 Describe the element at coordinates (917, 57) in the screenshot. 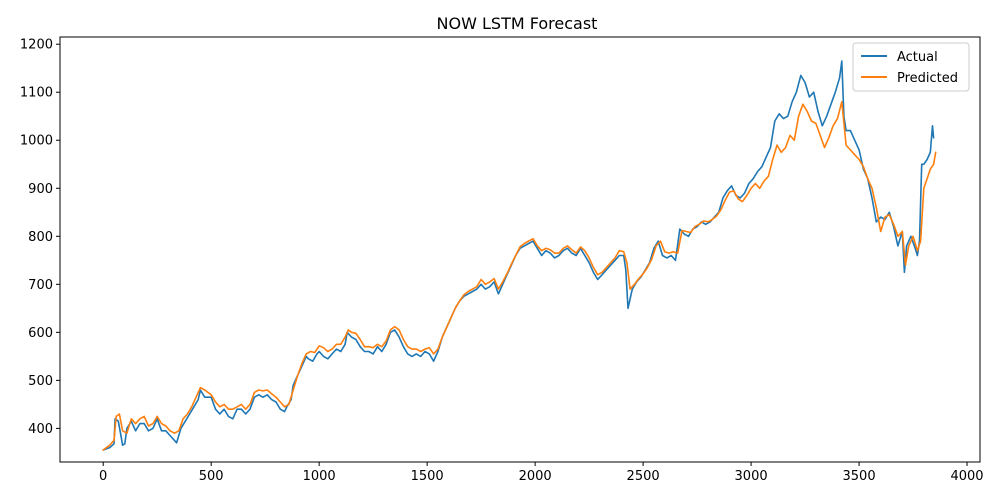

I see `legend-label-actual: Actual` at that location.